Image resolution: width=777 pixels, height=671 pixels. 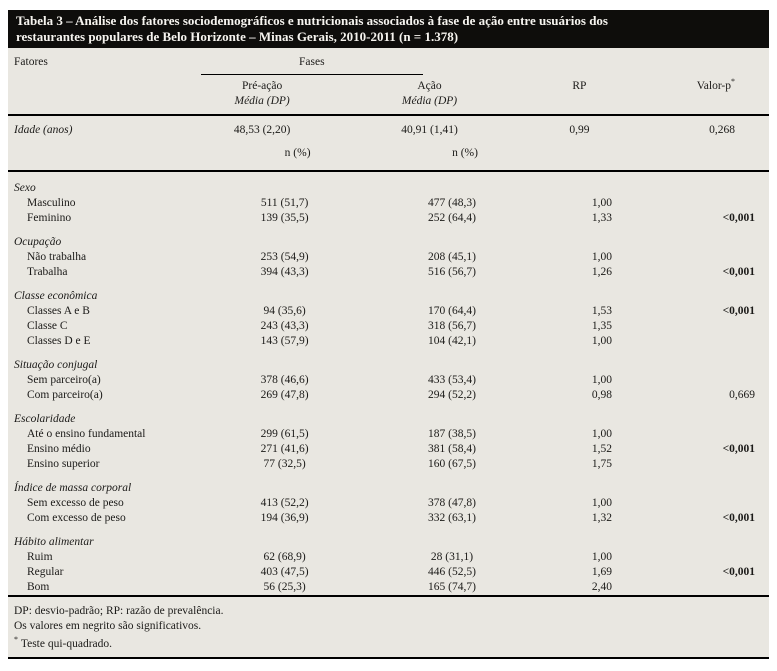 I want to click on table-row: Classes D e E 143 (57,9) 104 (42,1) 1,00, so click(x=388, y=341).